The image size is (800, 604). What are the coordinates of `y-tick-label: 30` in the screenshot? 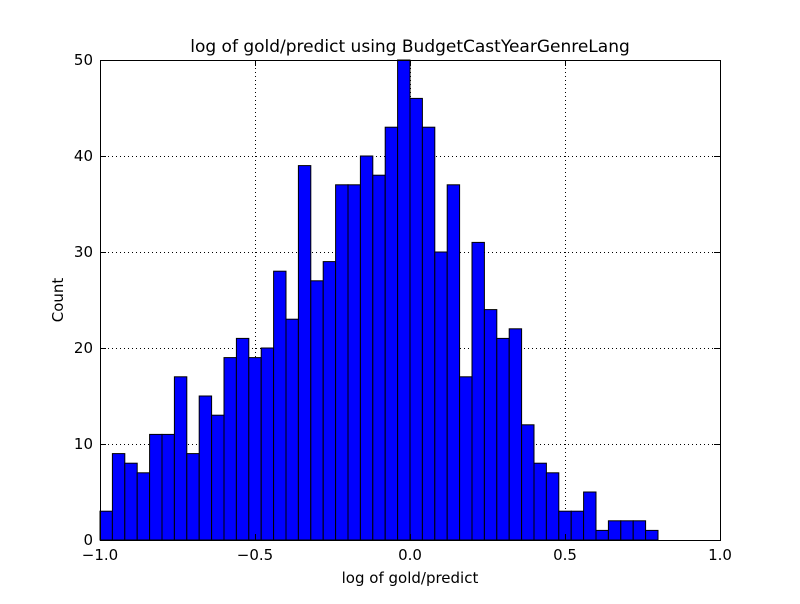 It's located at (83, 252).